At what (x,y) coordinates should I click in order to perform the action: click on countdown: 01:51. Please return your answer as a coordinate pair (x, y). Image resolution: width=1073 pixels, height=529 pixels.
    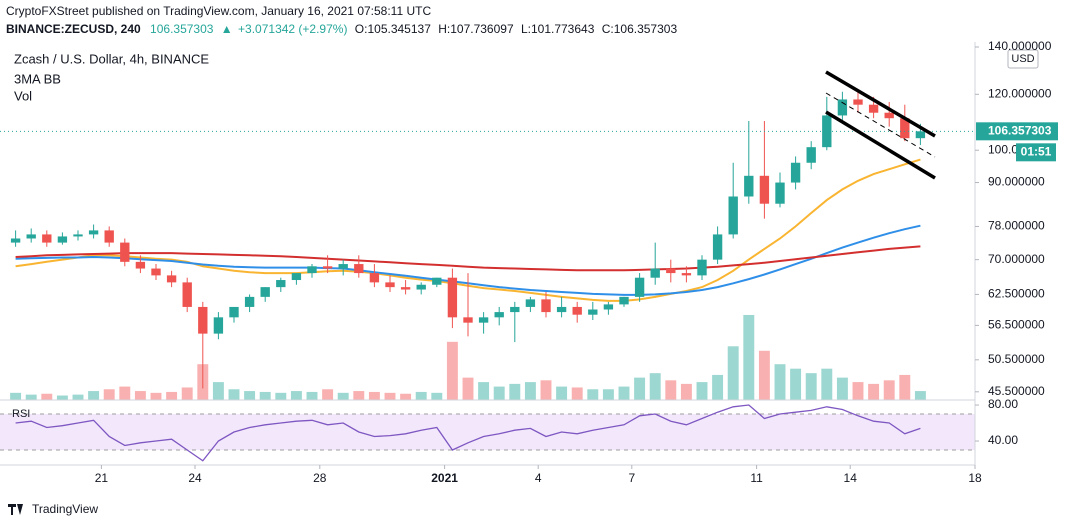
    Looking at the image, I should click on (1036, 151).